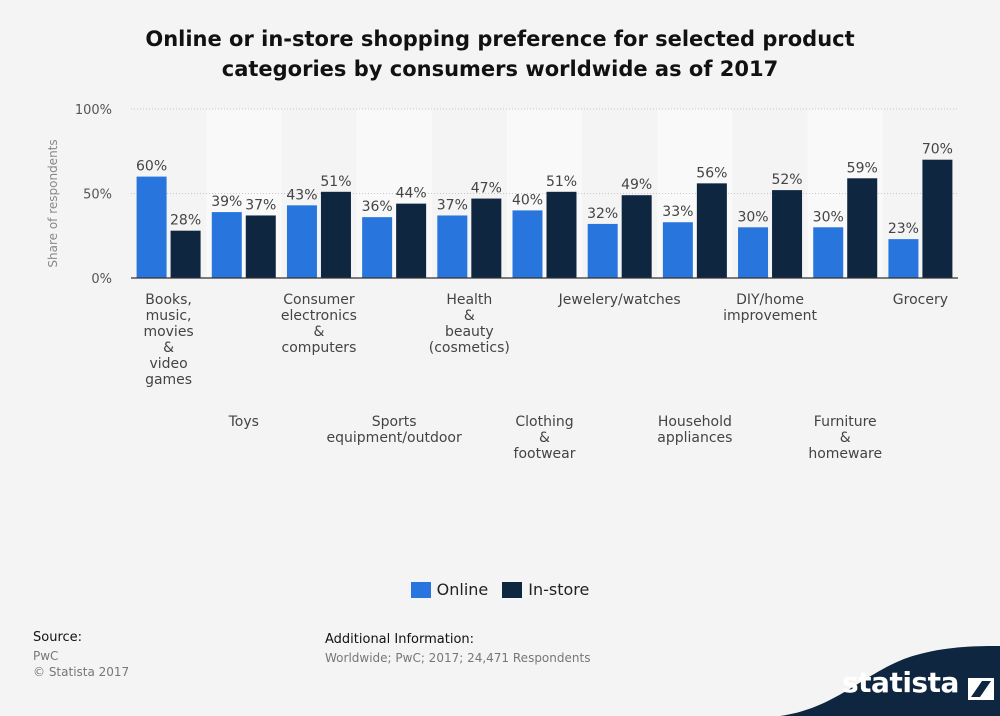 This screenshot has height=716, width=1000. I want to click on x-tick-label: beauty, so click(469, 332).